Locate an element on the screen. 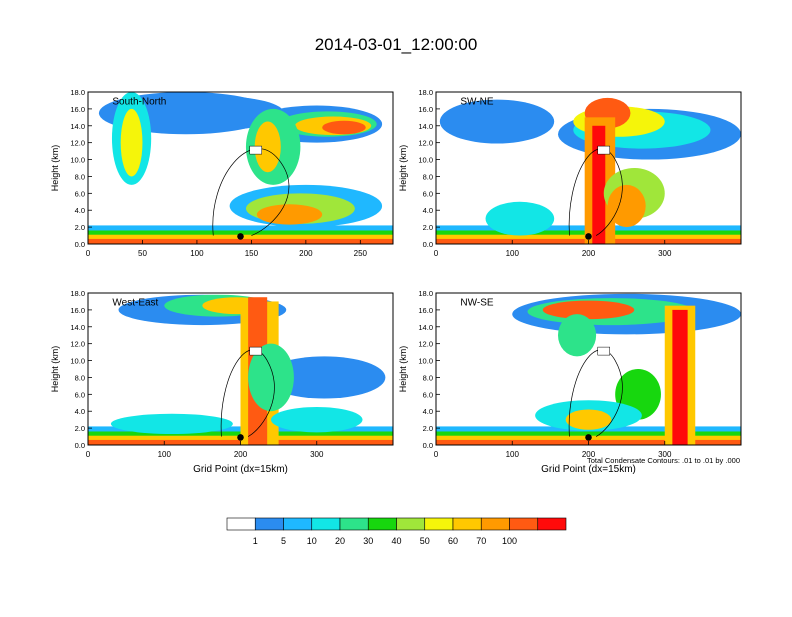  axes-frame is located at coordinates (240, 168).